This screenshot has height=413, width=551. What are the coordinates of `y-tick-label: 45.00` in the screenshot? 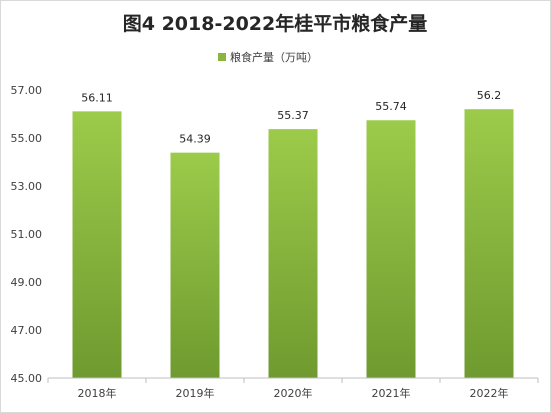 It's located at (27, 378).